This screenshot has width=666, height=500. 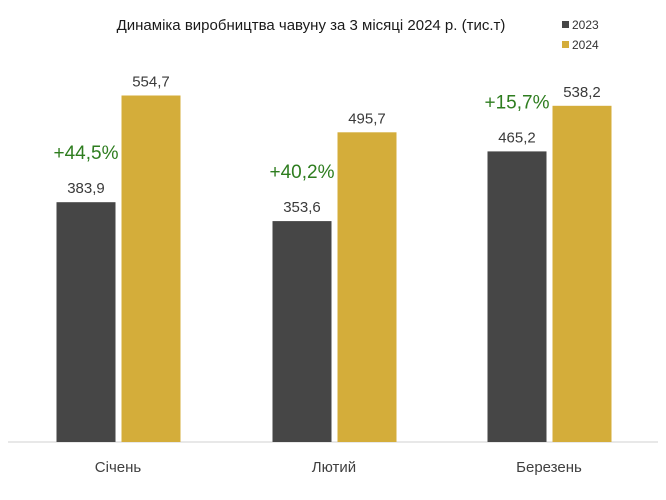 I want to click on value-label-2023-1: 383,9, so click(x=86, y=188).